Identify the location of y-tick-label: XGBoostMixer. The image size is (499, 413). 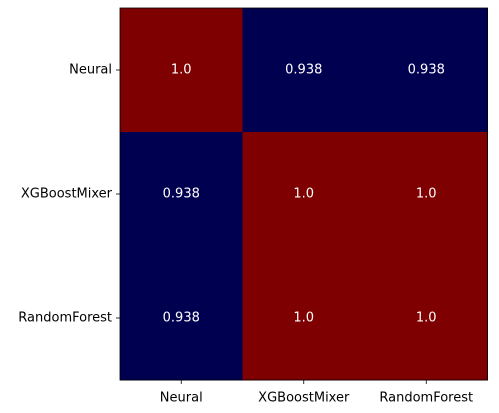
(67, 194).